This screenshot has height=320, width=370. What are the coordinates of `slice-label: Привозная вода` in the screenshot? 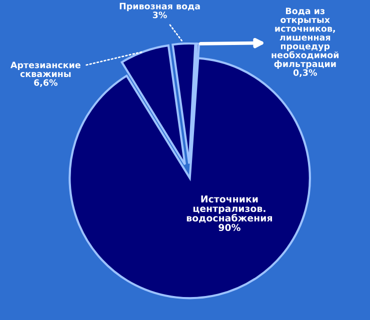 It's located at (160, 7).